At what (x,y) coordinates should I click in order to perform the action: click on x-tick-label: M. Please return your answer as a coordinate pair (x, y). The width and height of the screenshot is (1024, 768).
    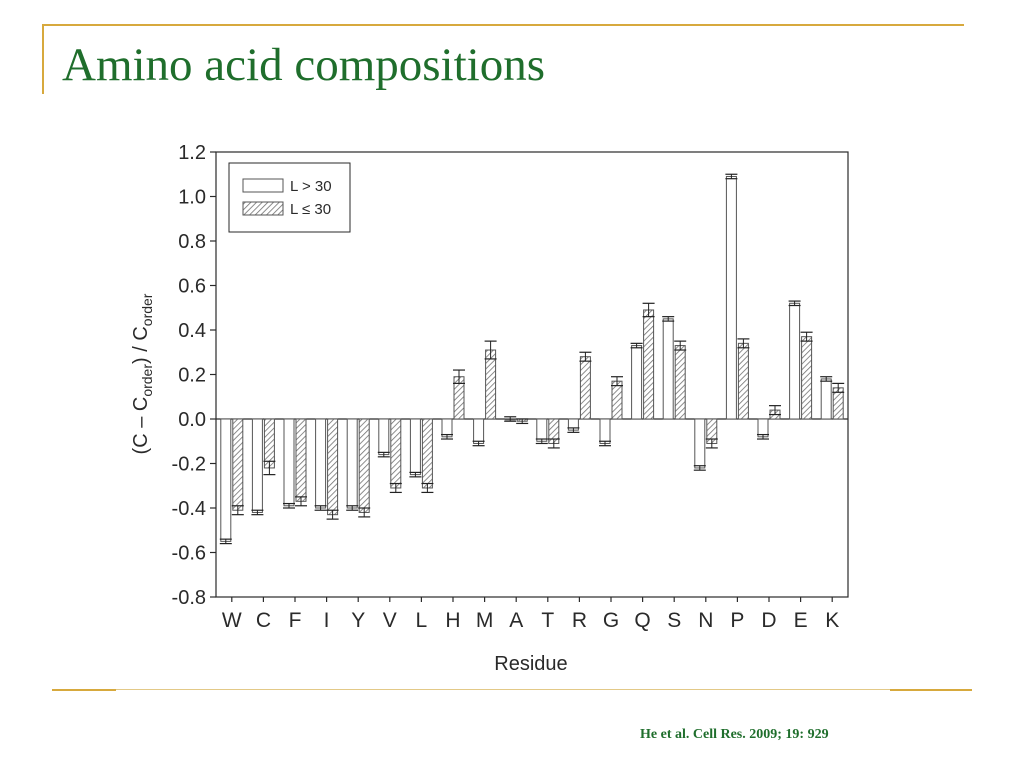
    Looking at the image, I should click on (485, 620).